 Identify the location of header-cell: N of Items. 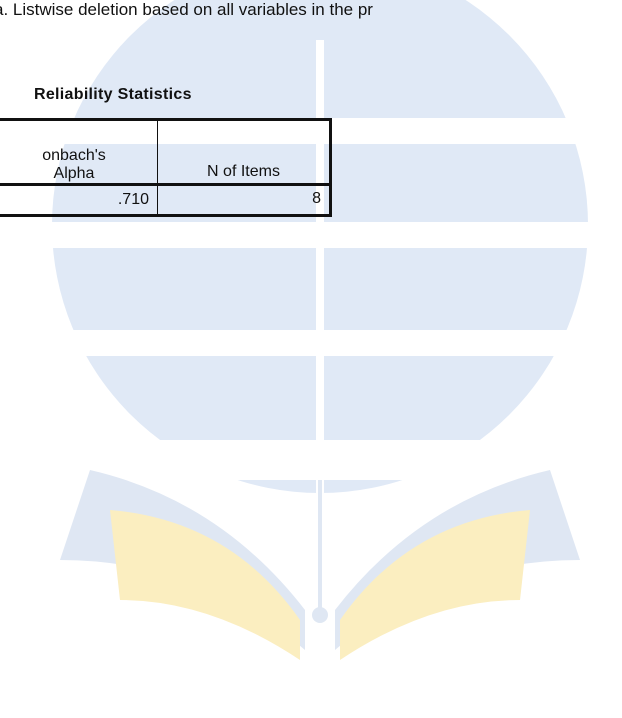
(244, 152).